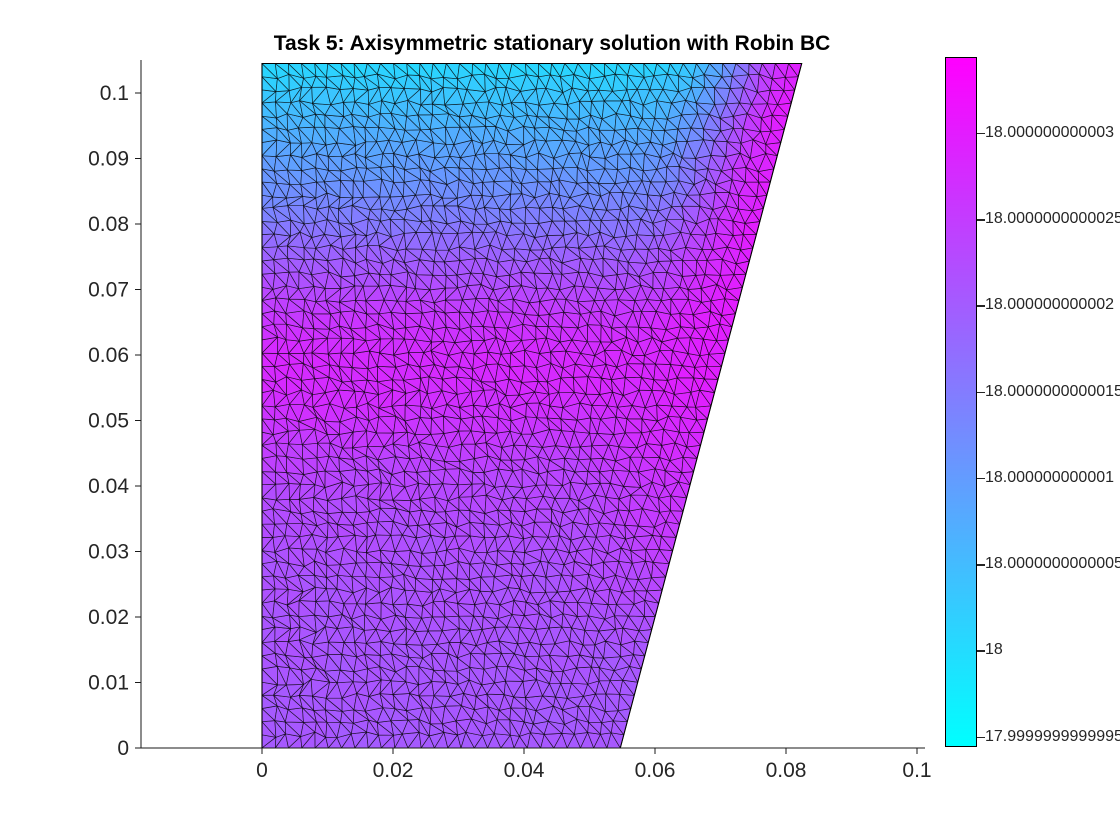 The width and height of the screenshot is (1120, 840). What do you see at coordinates (108, 486) in the screenshot?
I see `y-tick-label: 0.04` at bounding box center [108, 486].